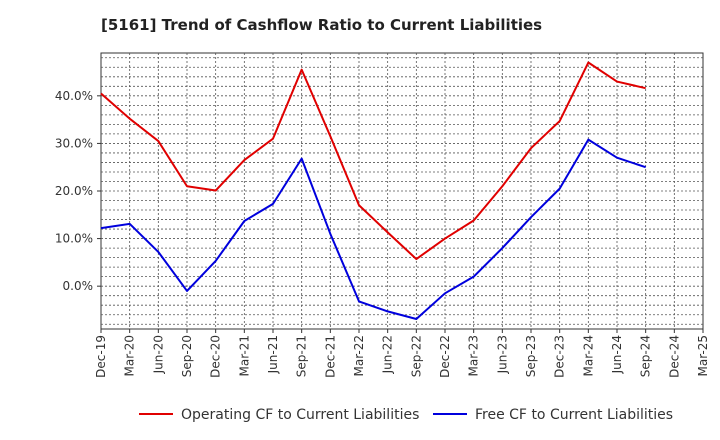  What do you see at coordinates (130, 355) in the screenshot?
I see `x-tick-label: Mar-20` at bounding box center [130, 355].